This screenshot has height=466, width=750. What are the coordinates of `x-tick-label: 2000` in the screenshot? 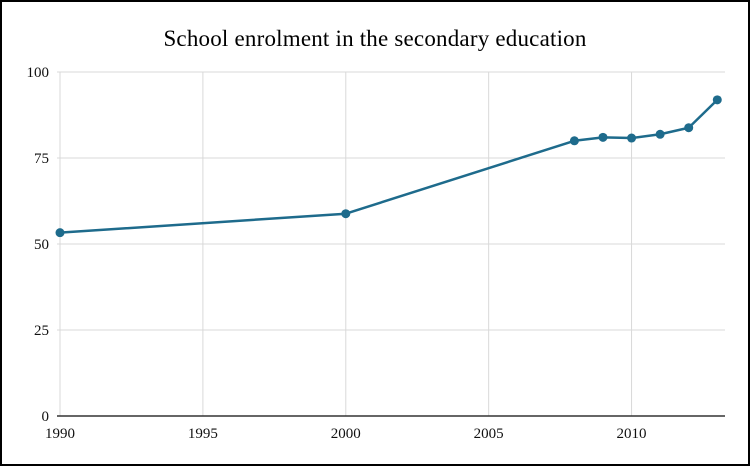 It's located at (346, 434).